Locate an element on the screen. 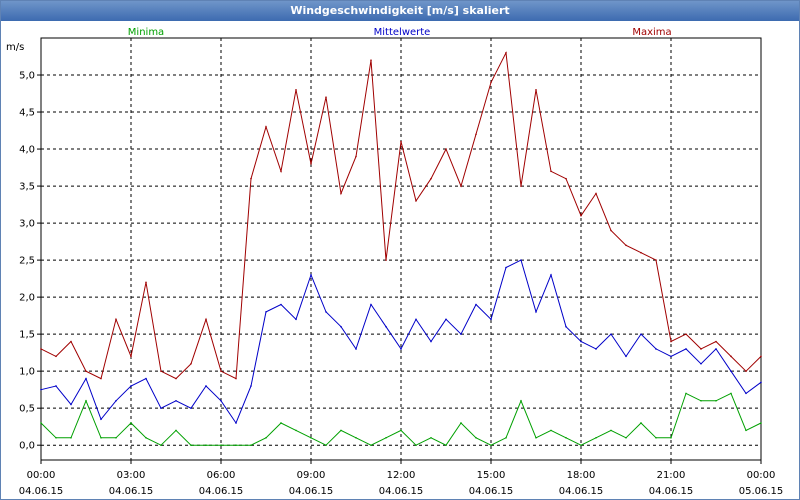 The image size is (800, 500). y-axis-unit-label: m/s is located at coordinates (15, 47).